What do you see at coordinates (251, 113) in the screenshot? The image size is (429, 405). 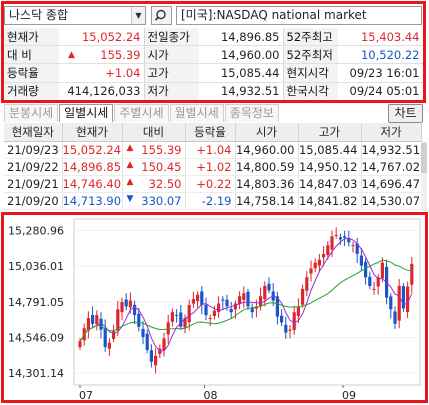 I see `tab-stock-info: 종목정보` at bounding box center [251, 113].